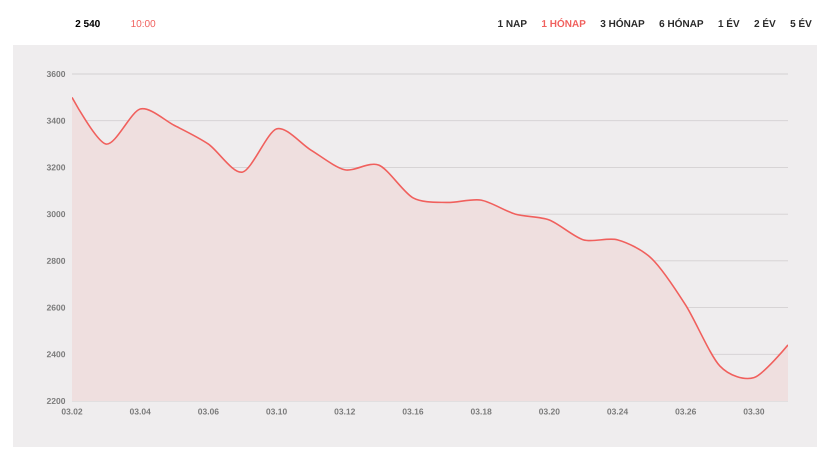  I want to click on text: 1 NAP, so click(512, 23).